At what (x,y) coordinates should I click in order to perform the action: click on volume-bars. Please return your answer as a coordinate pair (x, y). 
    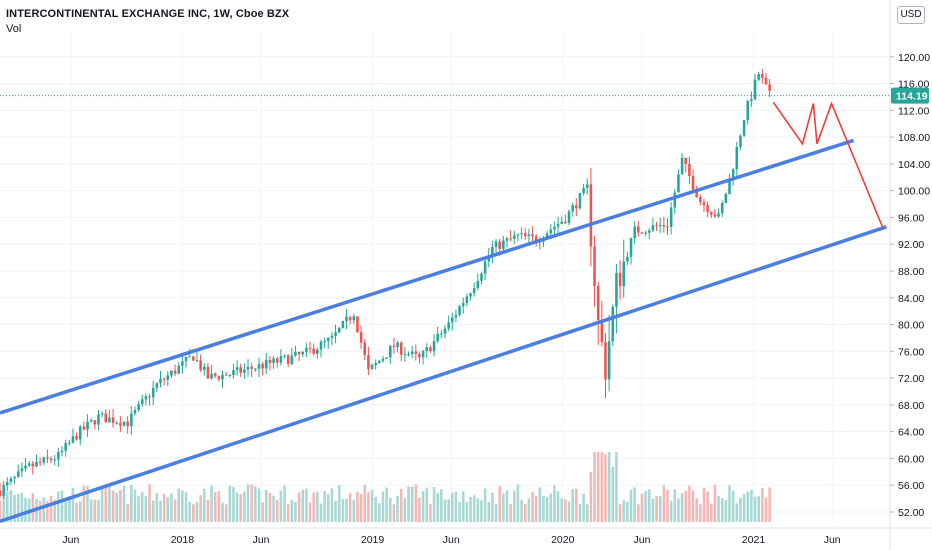
    Looking at the image, I should click on (385, 487).